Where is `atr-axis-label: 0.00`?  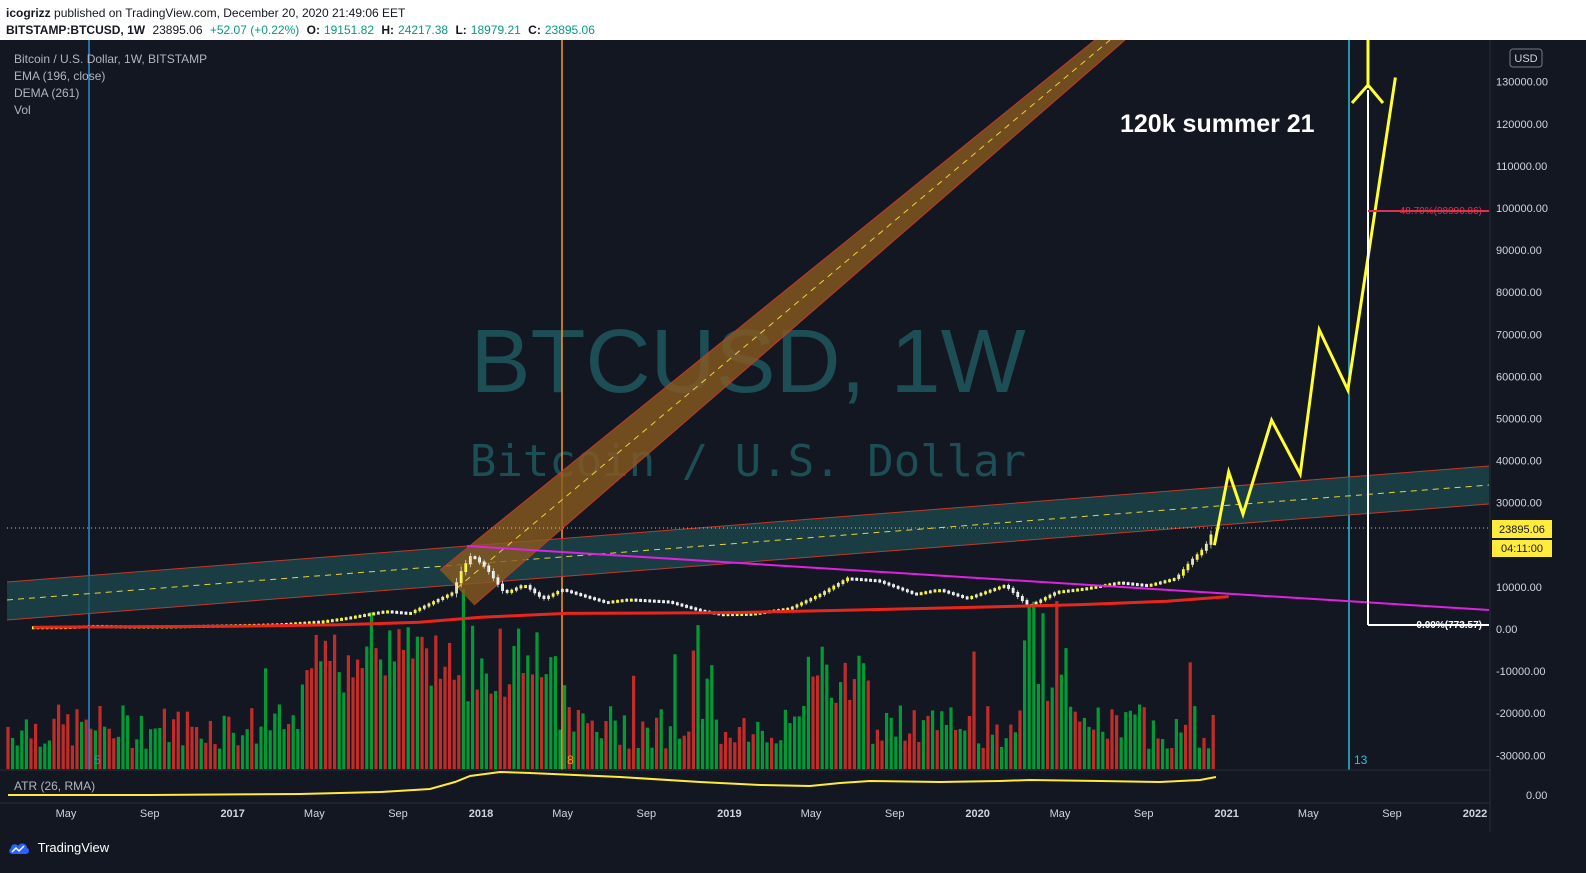
atr-axis-label: 0.00 is located at coordinates (1536, 796).